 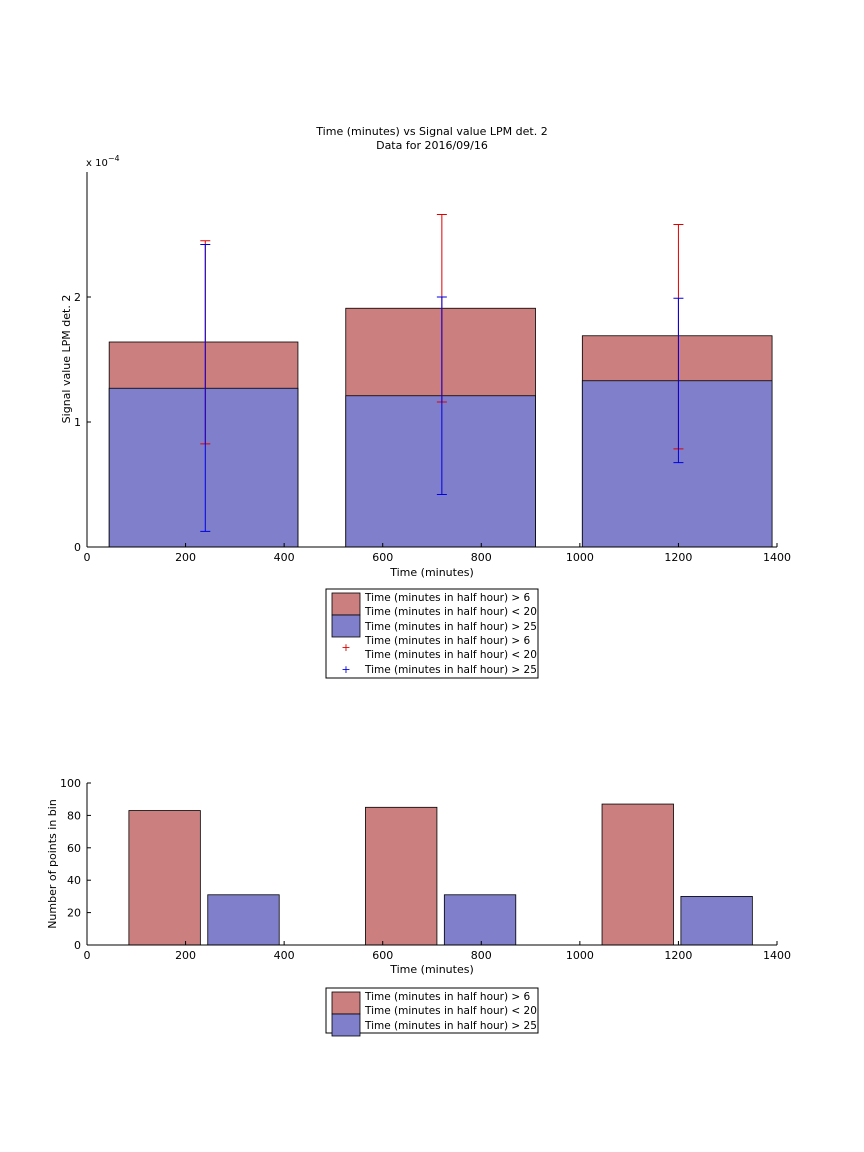 I want to click on top-legend-label-1: Time (minutes in half hour) > 25, so click(x=450, y=627).